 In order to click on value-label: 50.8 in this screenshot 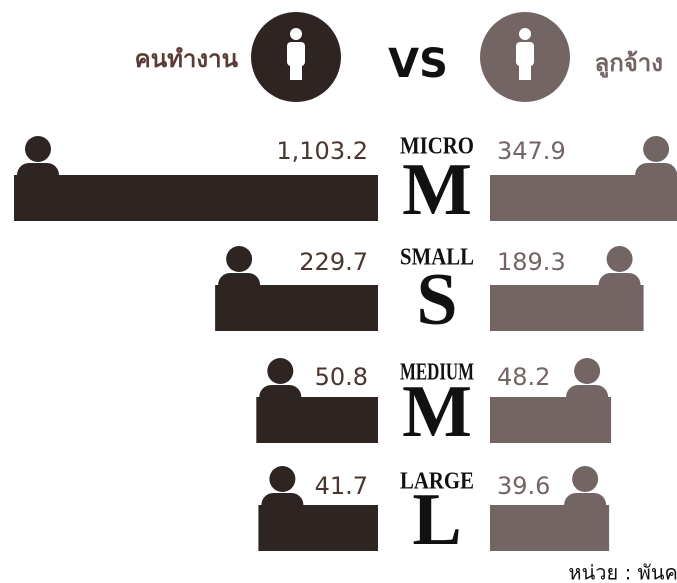, I will do `click(341, 377)`.